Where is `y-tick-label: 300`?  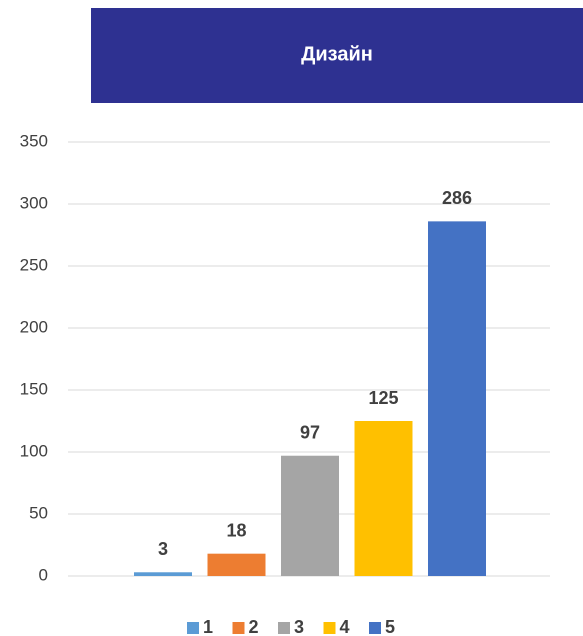
y-tick-label: 300 is located at coordinates (34, 202).